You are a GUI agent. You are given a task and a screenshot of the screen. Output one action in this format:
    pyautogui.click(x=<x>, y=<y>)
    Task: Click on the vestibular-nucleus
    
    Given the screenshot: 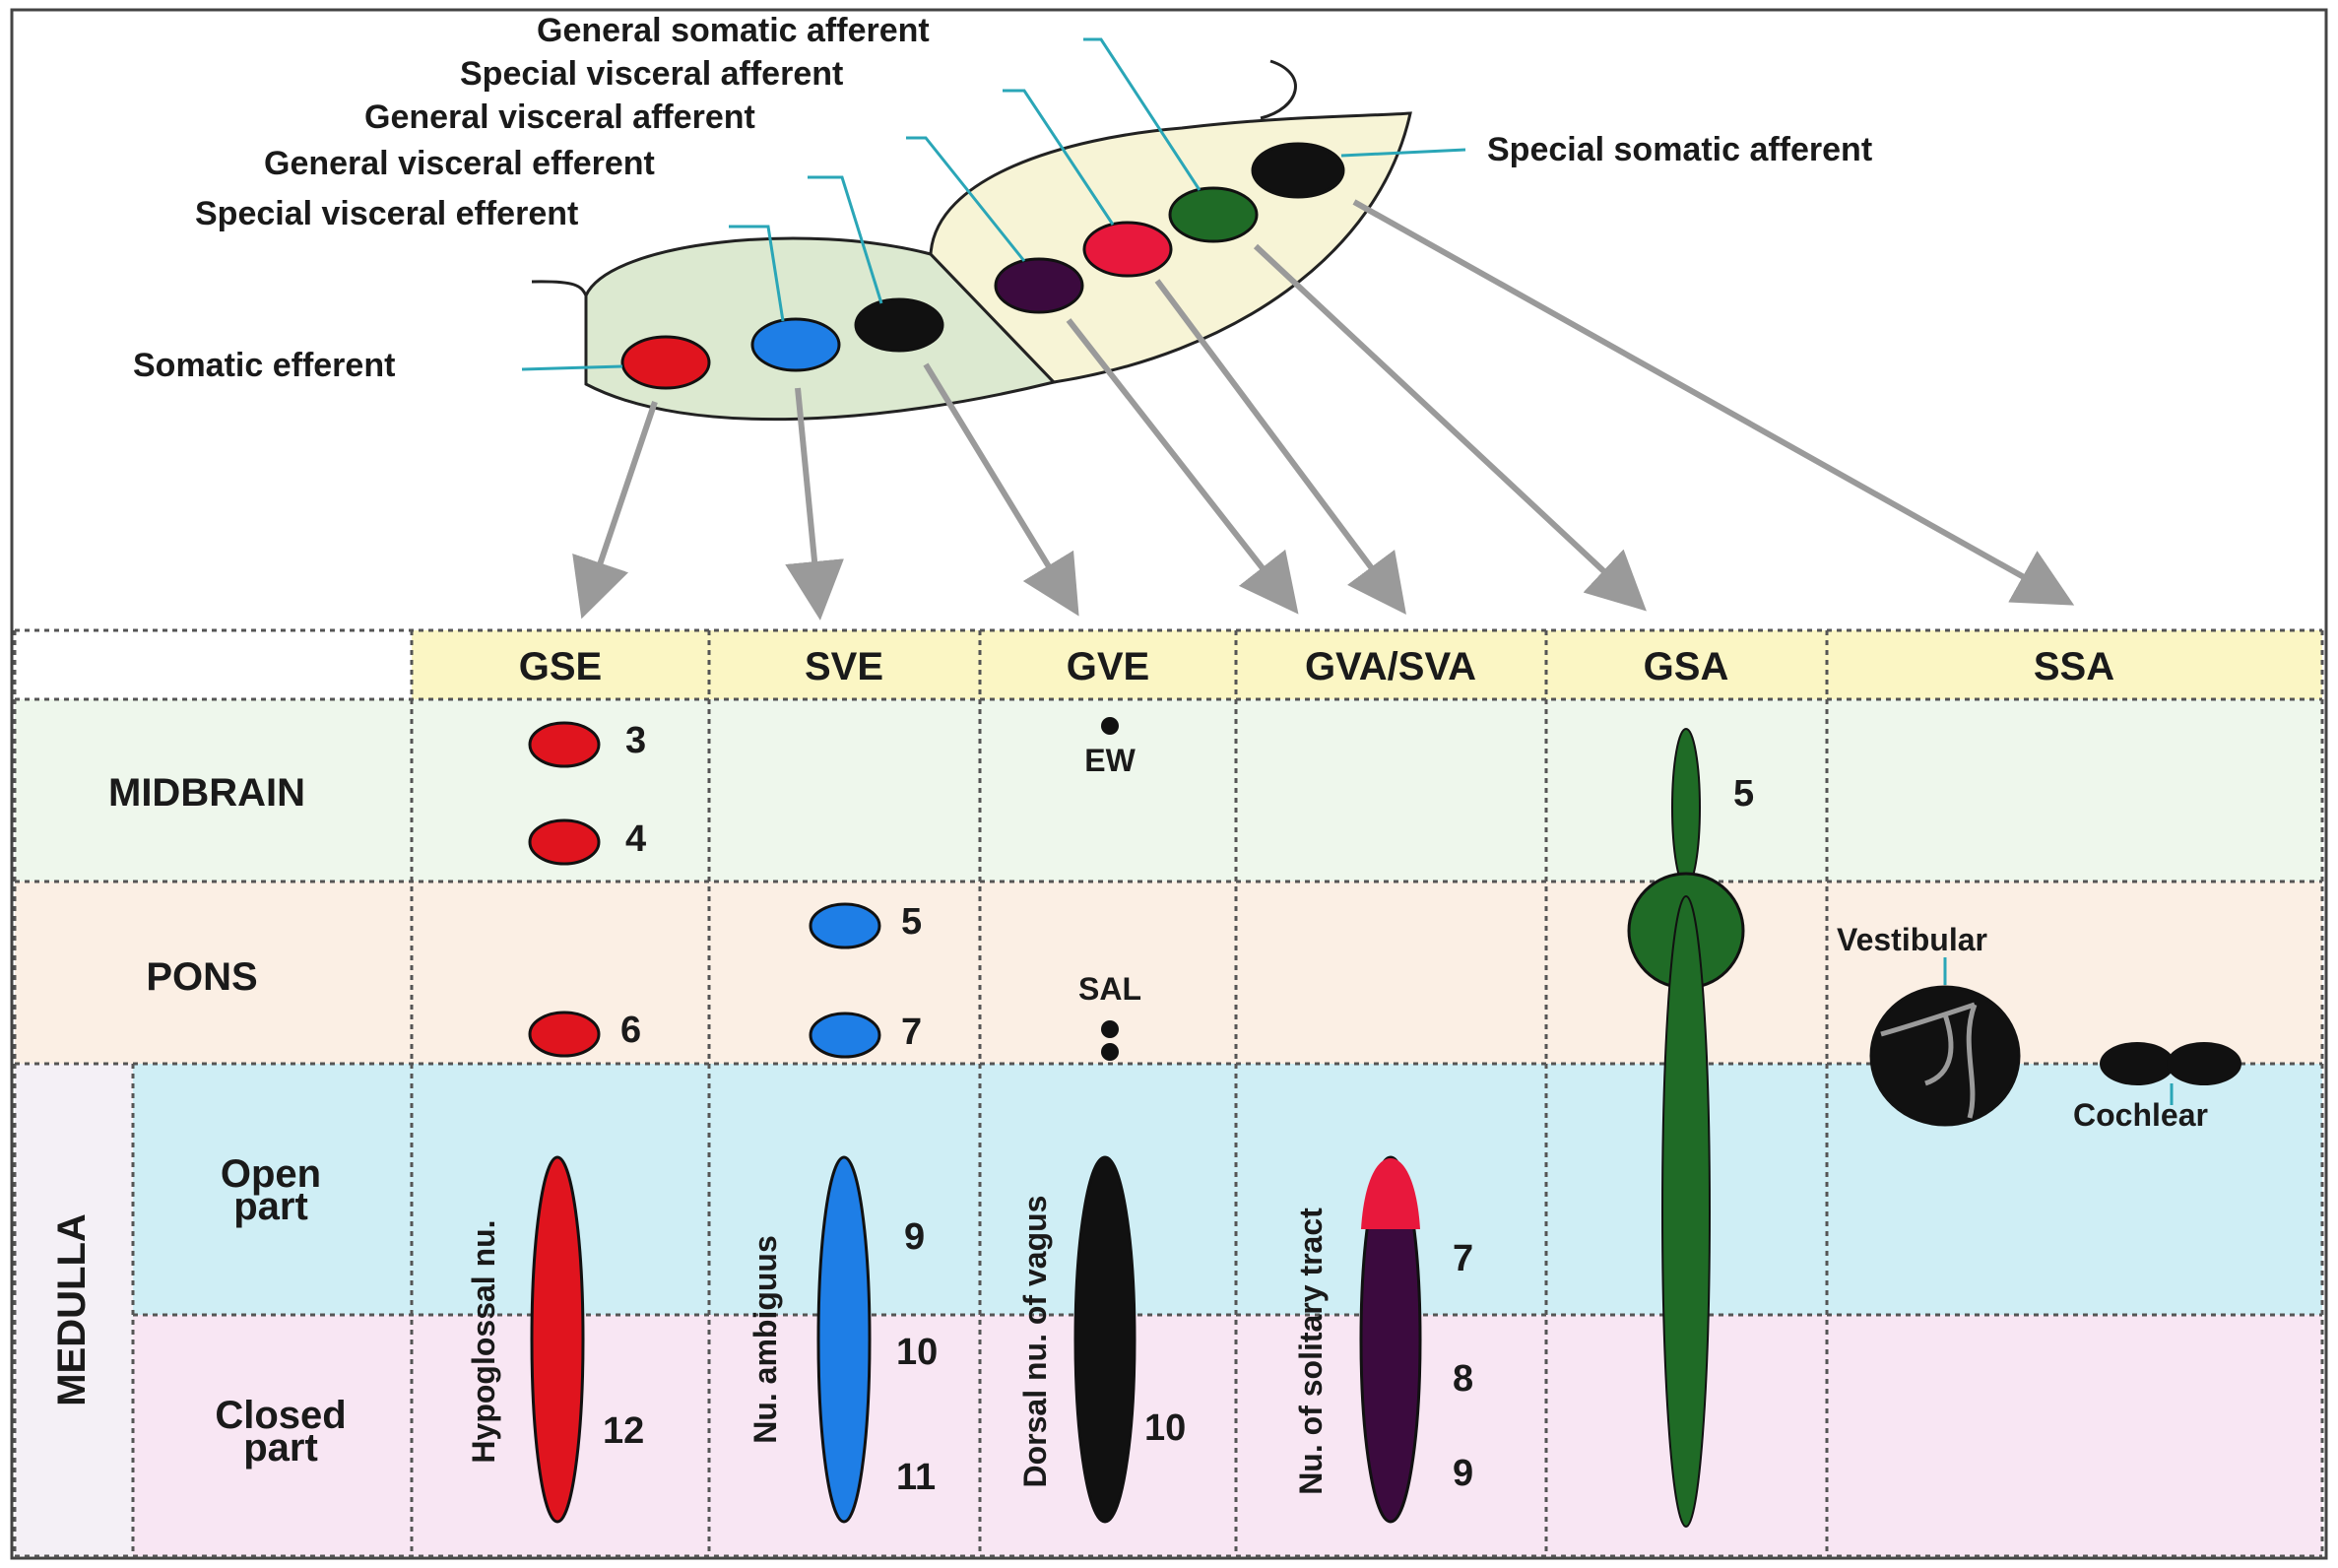 What is the action you would take?
    pyautogui.click(x=1945, y=1056)
    